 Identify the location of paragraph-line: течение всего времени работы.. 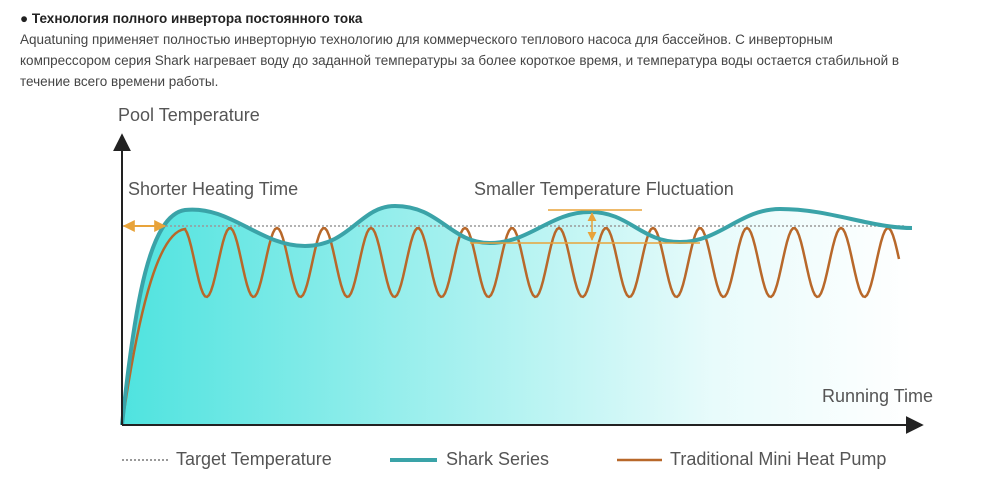
(119, 81).